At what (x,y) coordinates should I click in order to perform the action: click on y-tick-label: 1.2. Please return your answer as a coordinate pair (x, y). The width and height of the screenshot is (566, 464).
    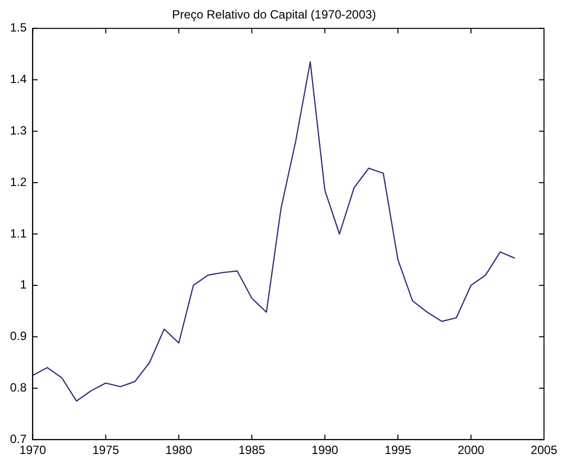
    Looking at the image, I should click on (18, 181).